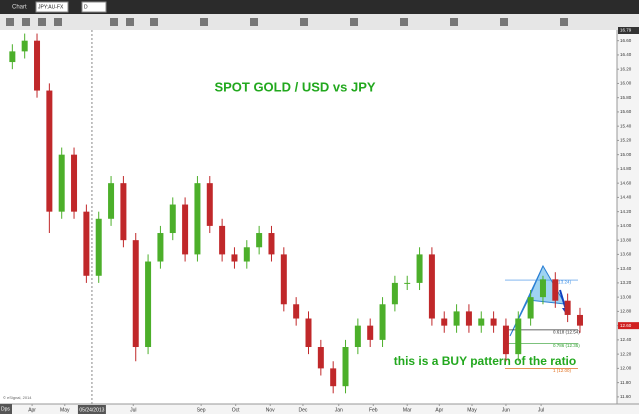 This screenshot has height=414, width=639. Describe the element at coordinates (472, 410) in the screenshot. I see `x-tick-label: May` at that location.